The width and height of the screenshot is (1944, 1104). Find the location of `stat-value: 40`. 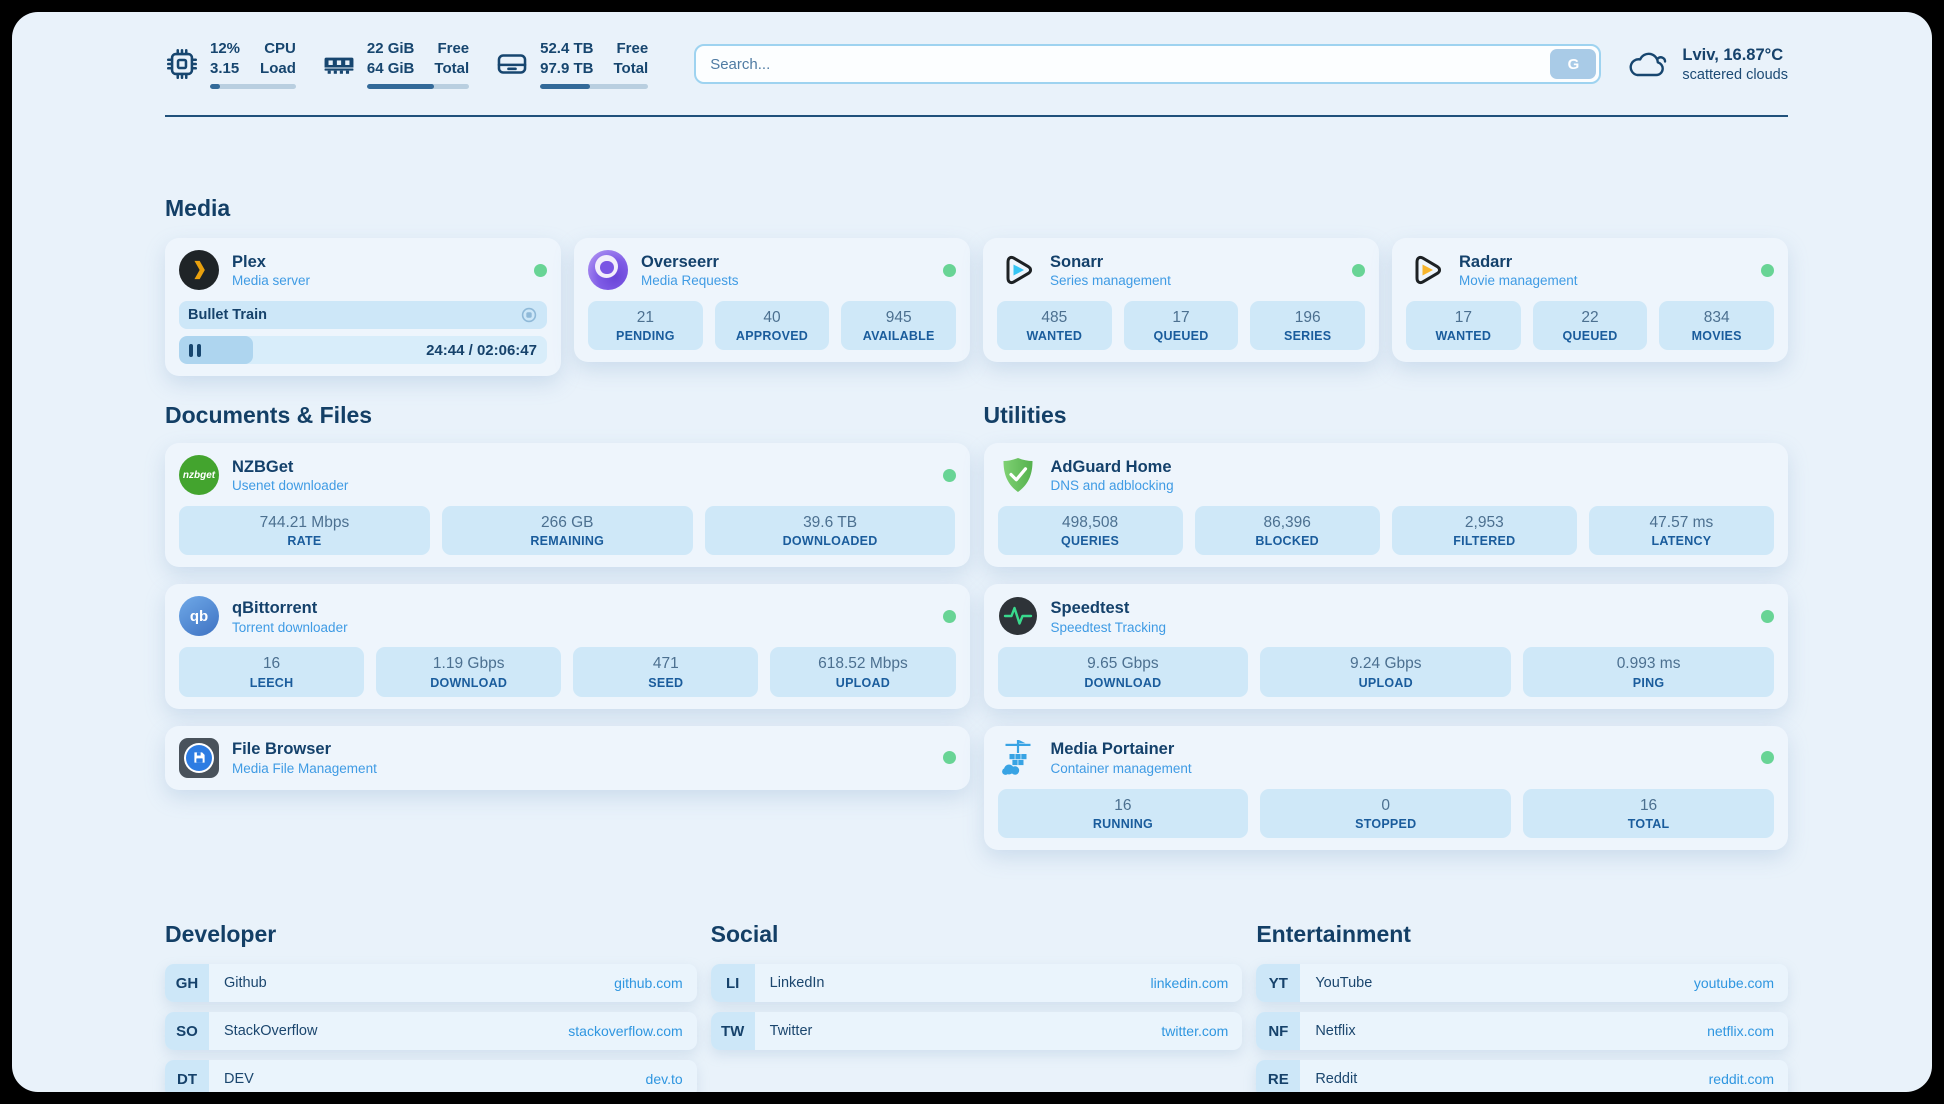

stat-value: 40 is located at coordinates (772, 317).